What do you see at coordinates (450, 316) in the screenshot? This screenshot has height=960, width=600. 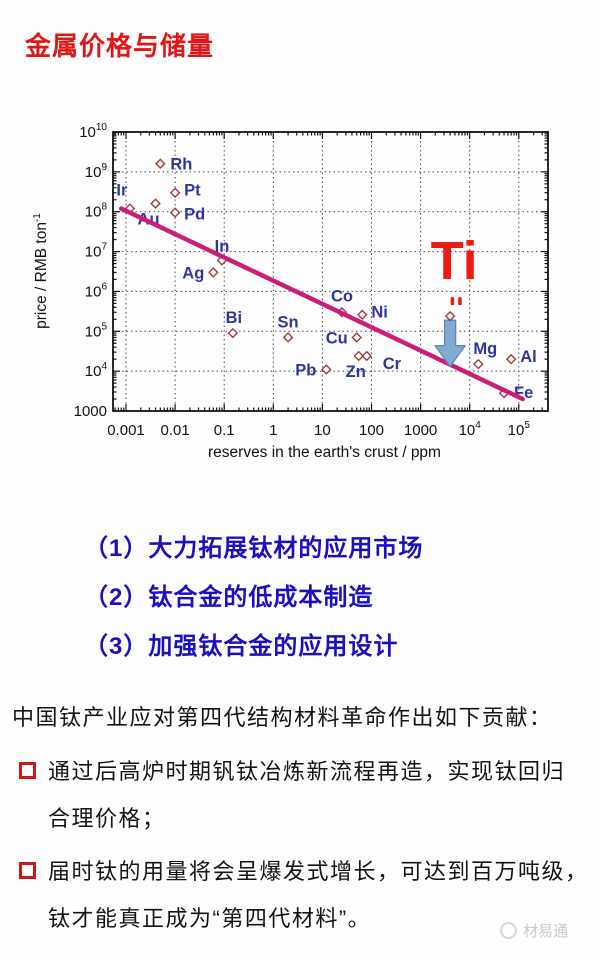 I see `data-point-Ti` at bounding box center [450, 316].